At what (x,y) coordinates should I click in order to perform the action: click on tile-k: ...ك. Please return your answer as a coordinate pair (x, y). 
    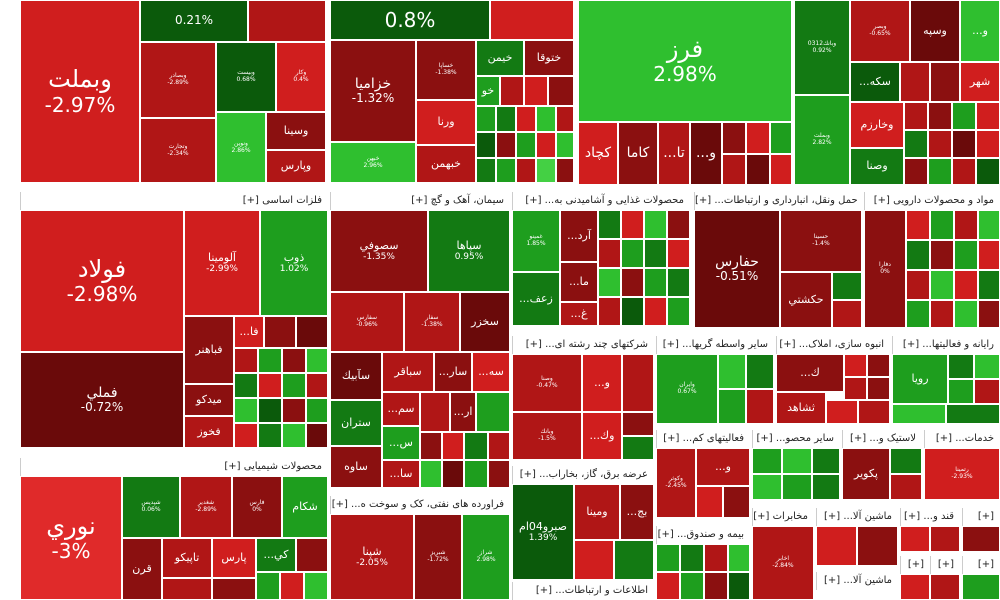
    Looking at the image, I should click on (810, 373).